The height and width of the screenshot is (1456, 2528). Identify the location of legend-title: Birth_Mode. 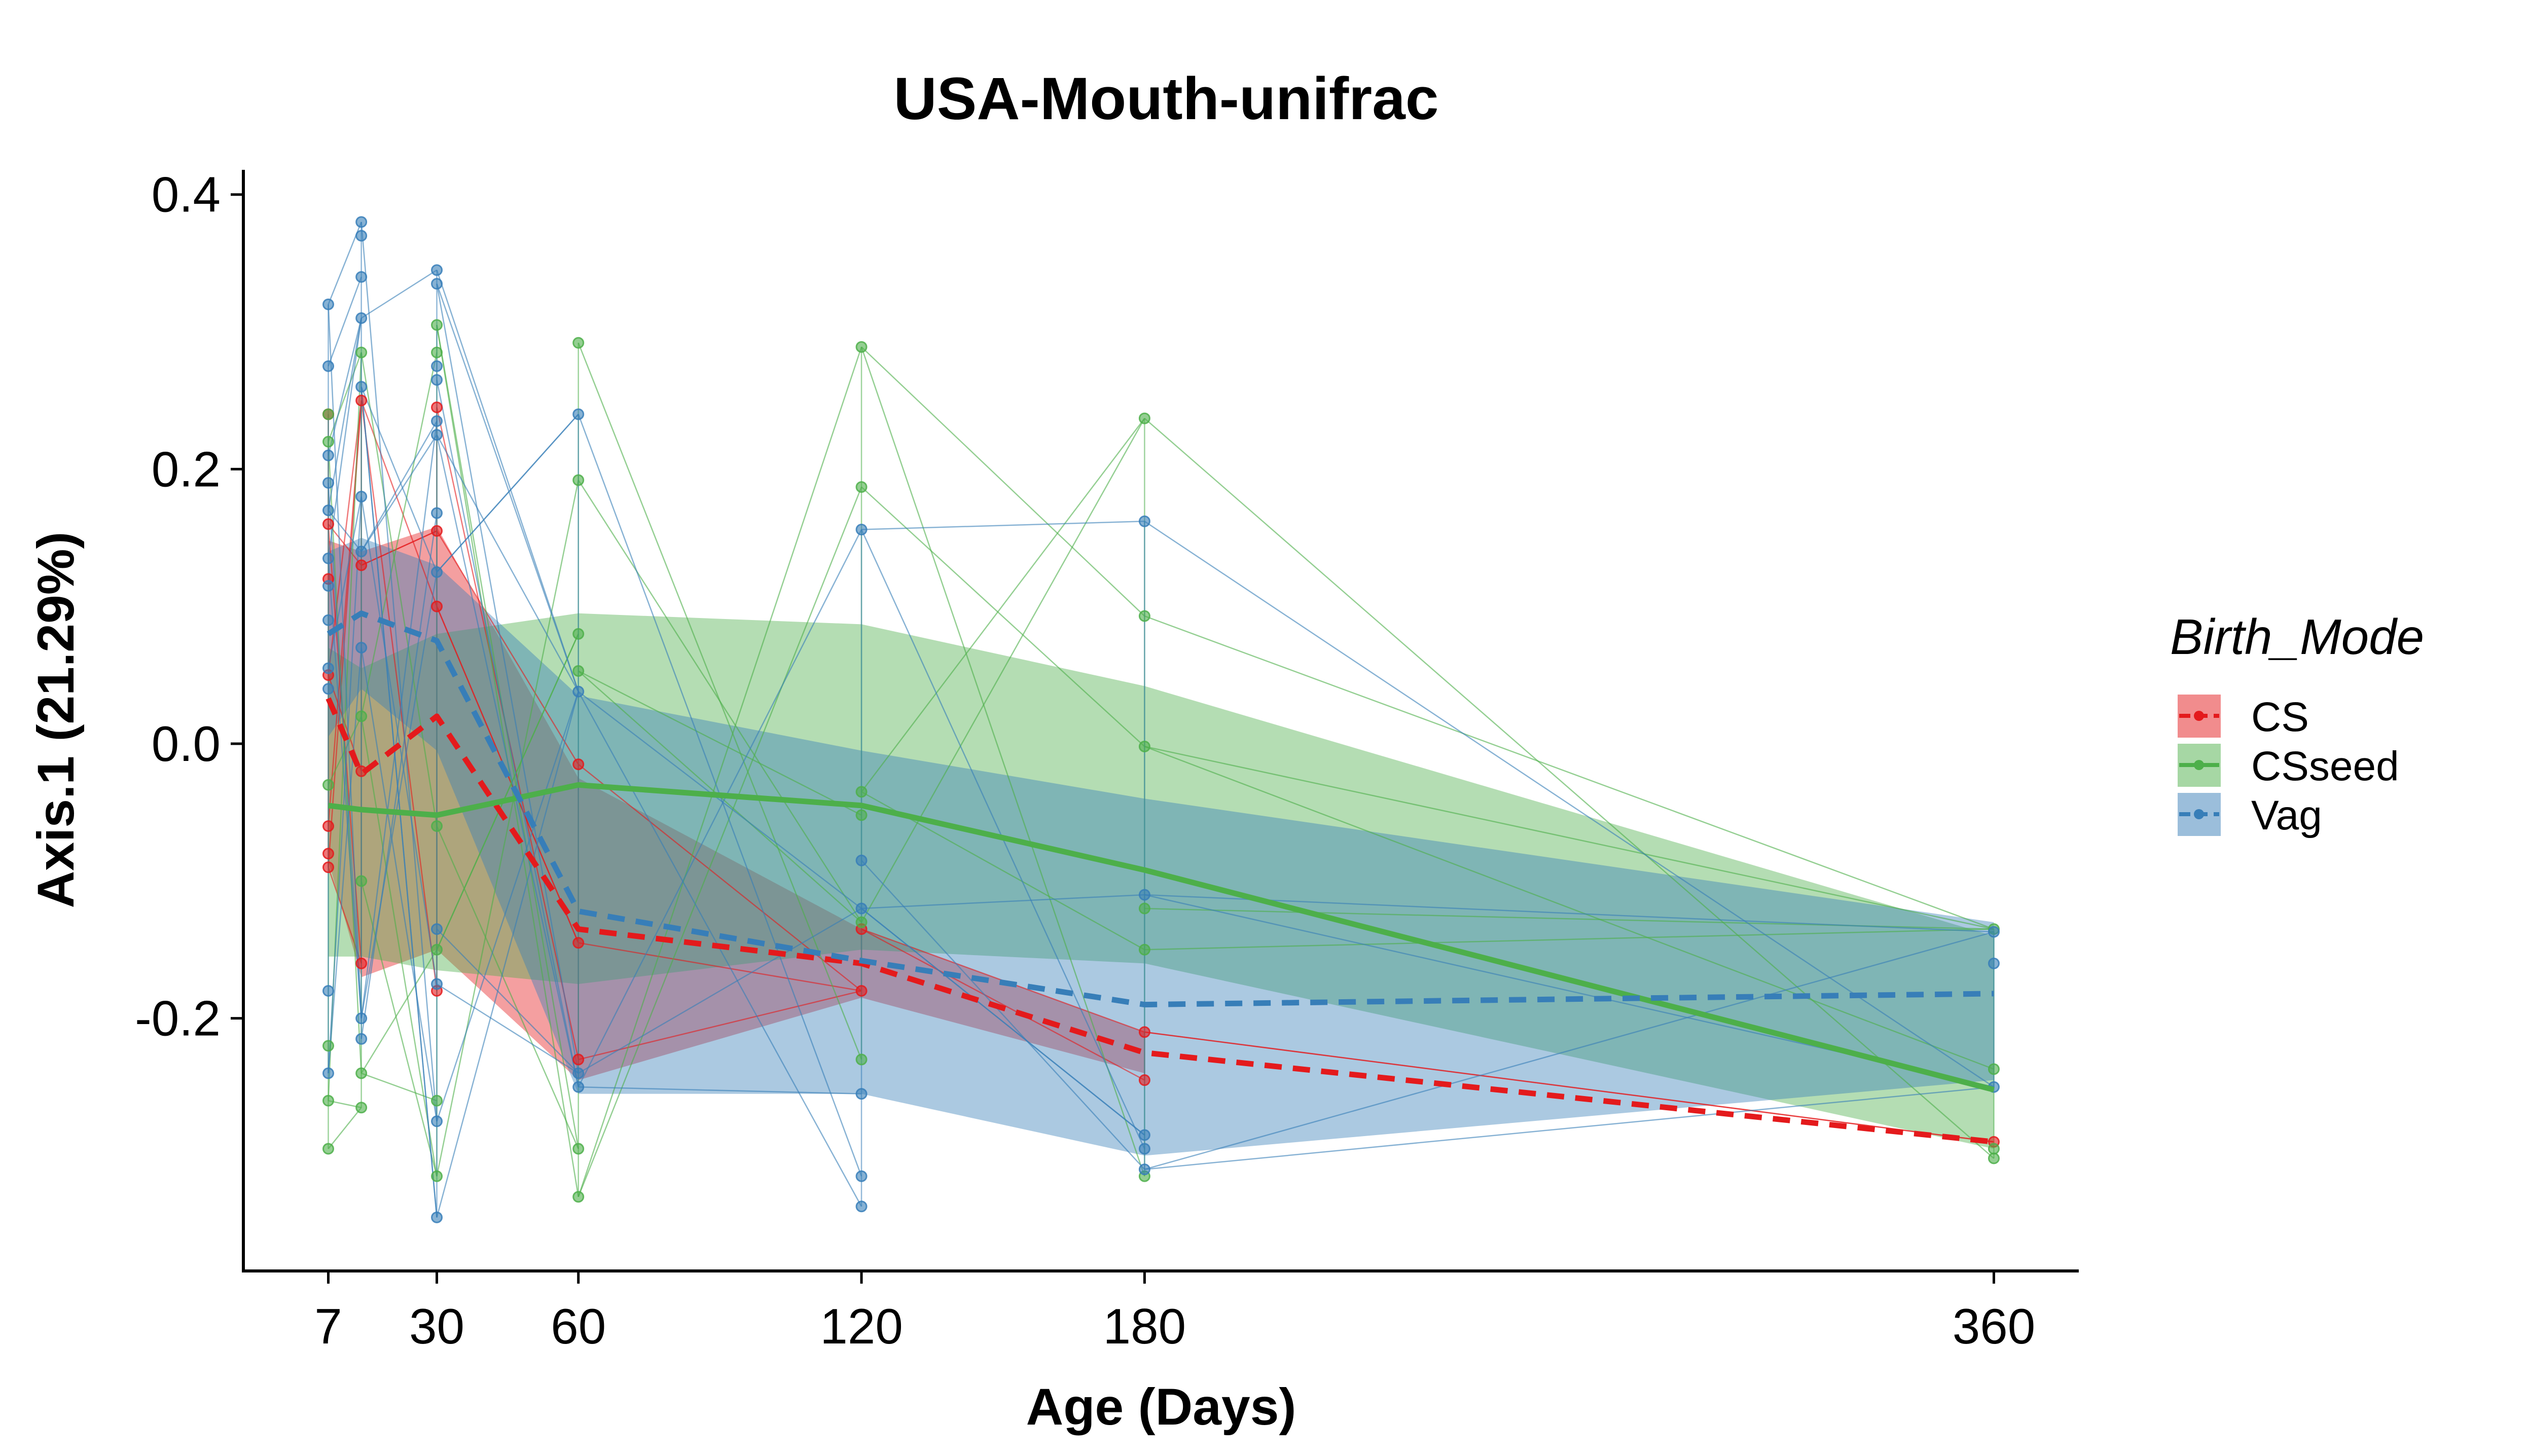
(2297, 637).